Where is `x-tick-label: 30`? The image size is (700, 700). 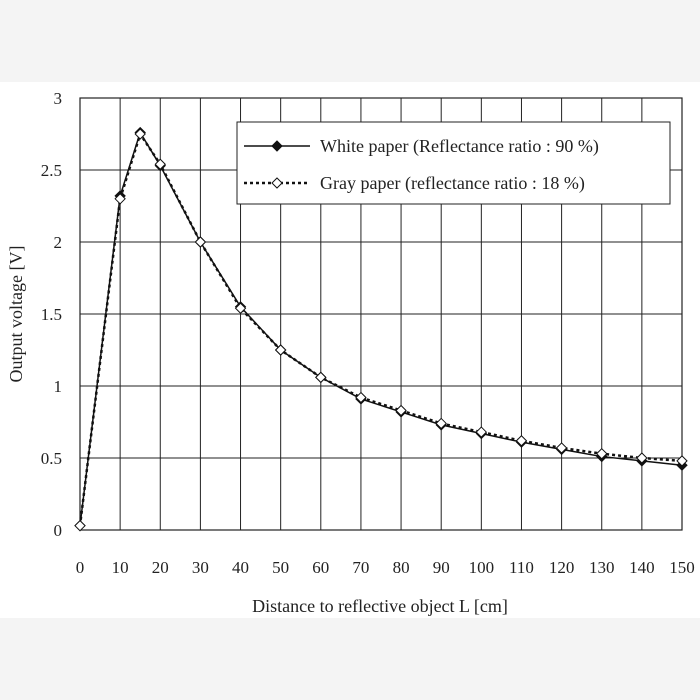 x-tick-label: 30 is located at coordinates (200, 567).